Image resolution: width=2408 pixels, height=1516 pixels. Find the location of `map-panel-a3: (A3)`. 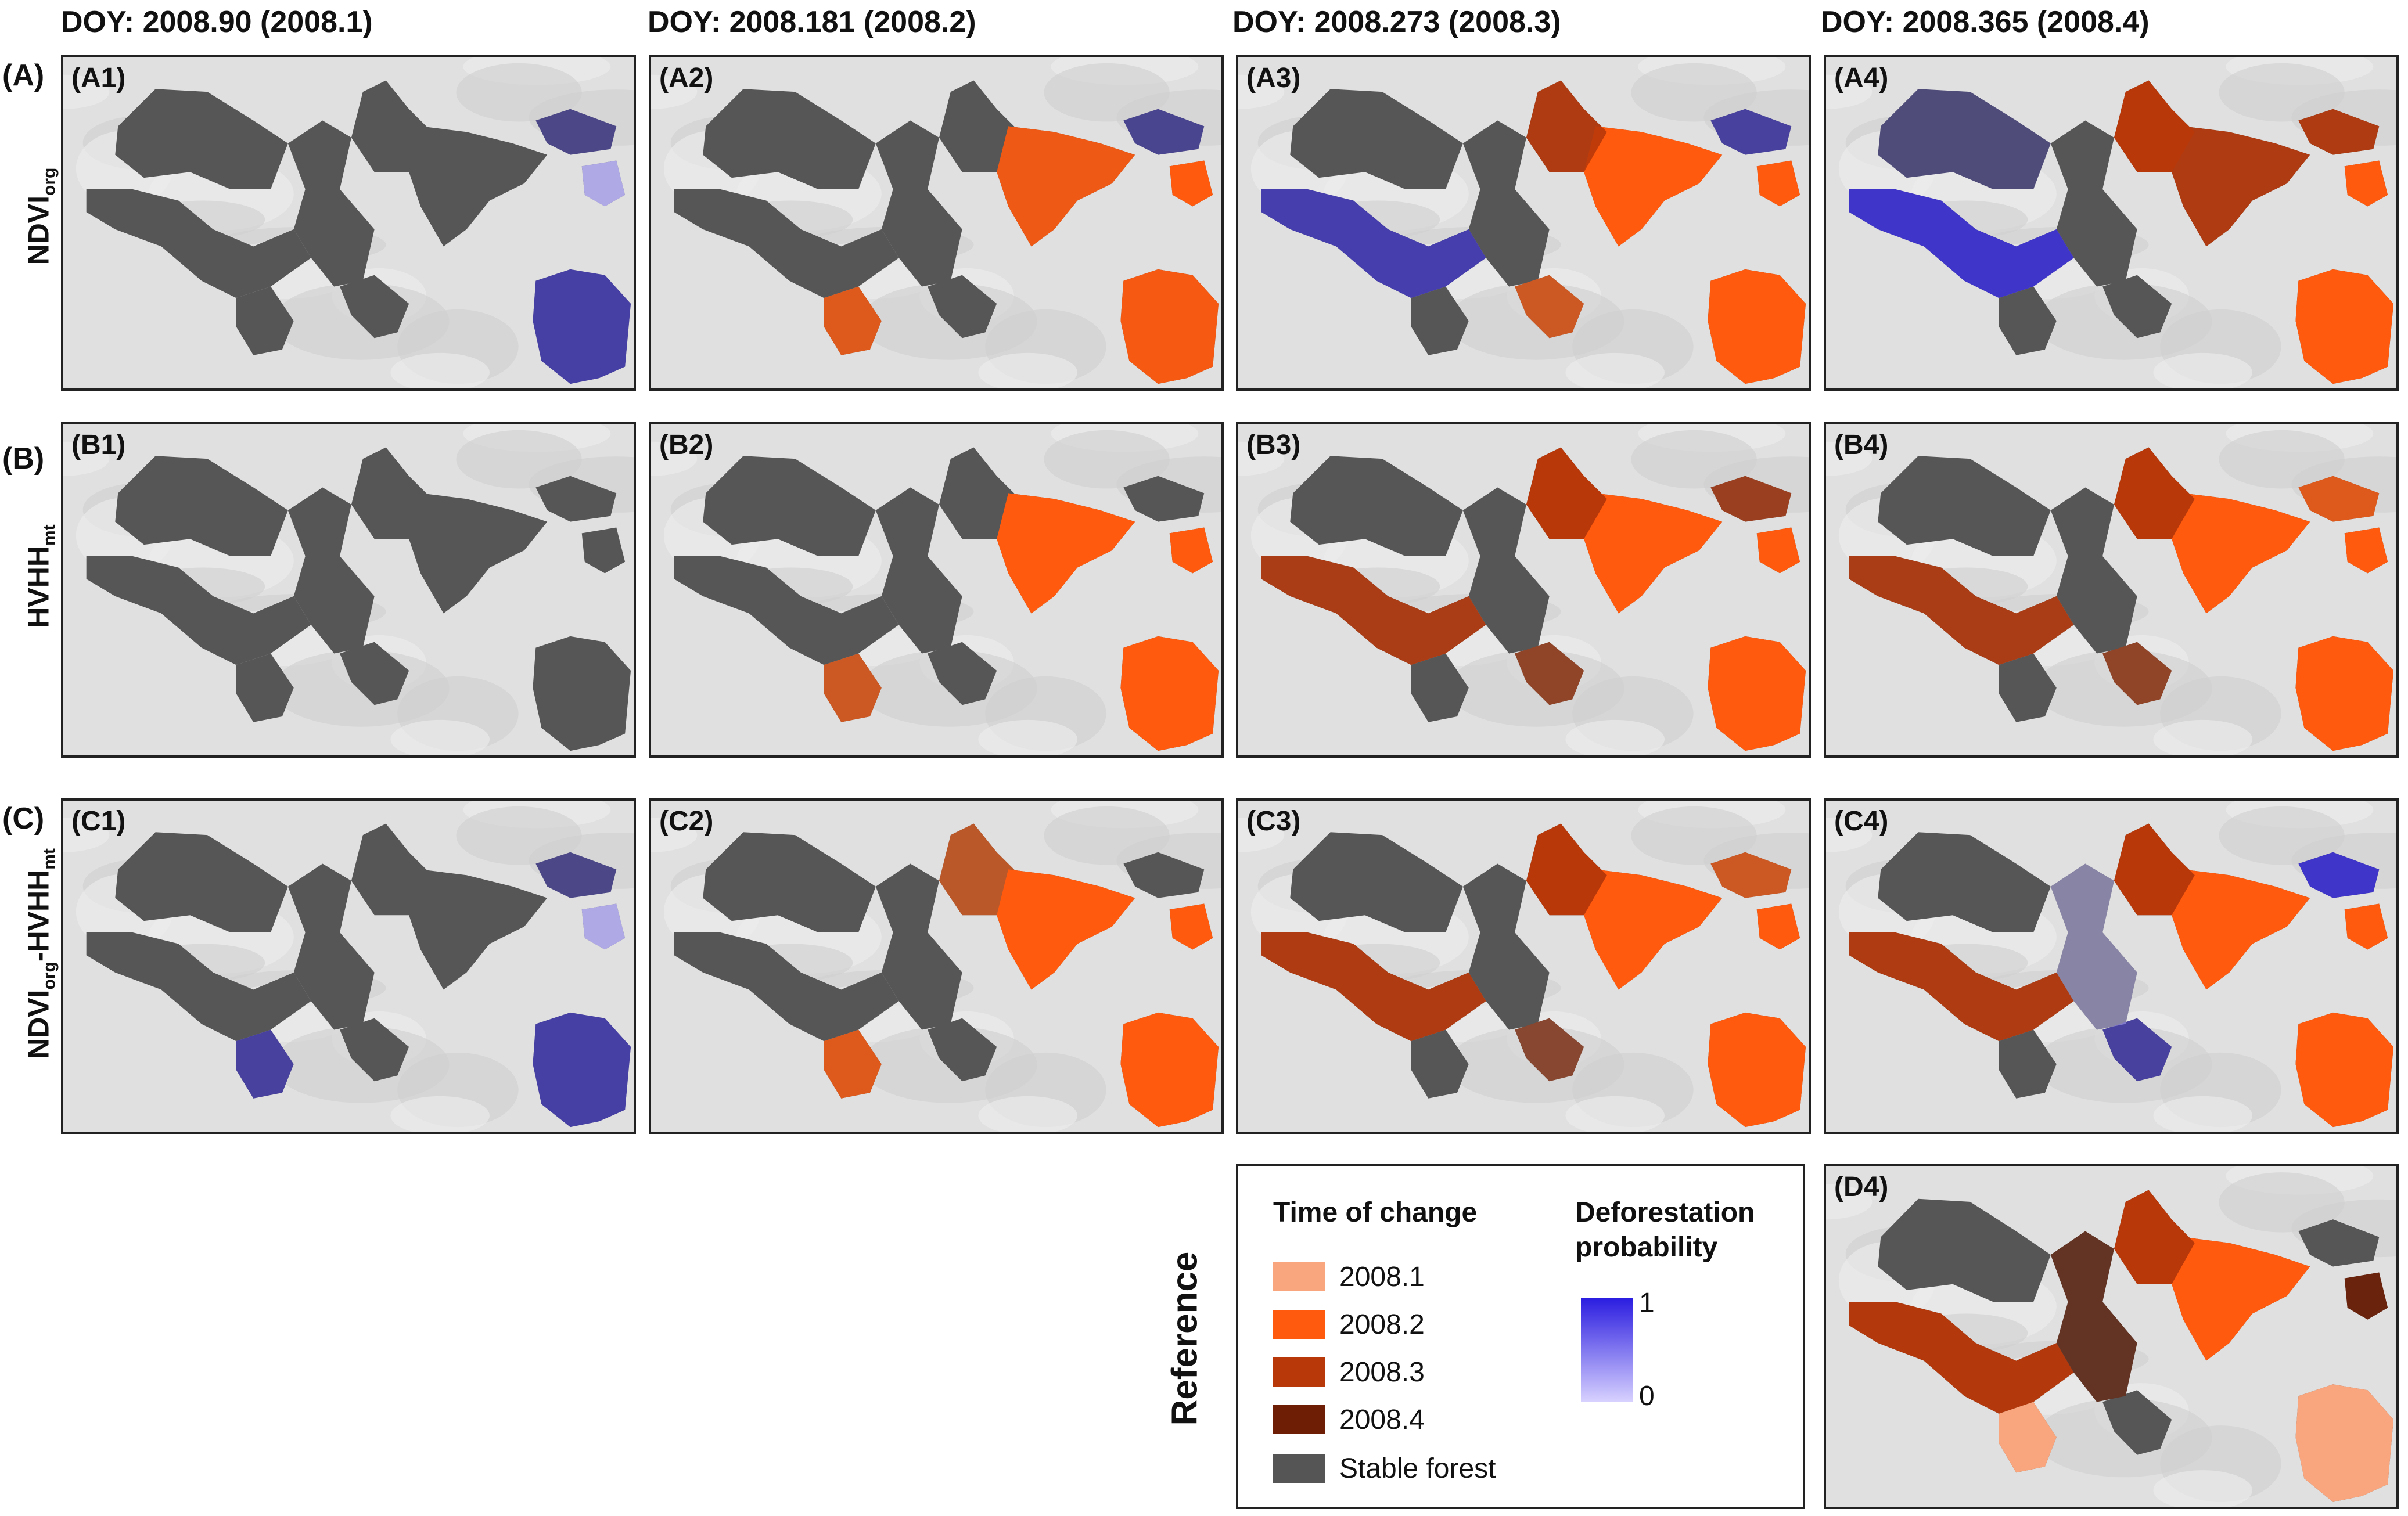

map-panel-a3: (A3) is located at coordinates (1523, 223).